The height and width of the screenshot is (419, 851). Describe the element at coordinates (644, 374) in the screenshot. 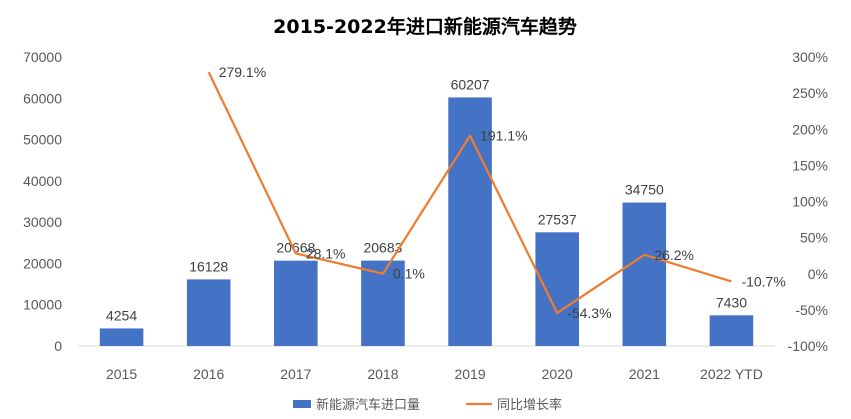

I see `x-tick-label: 2021` at that location.